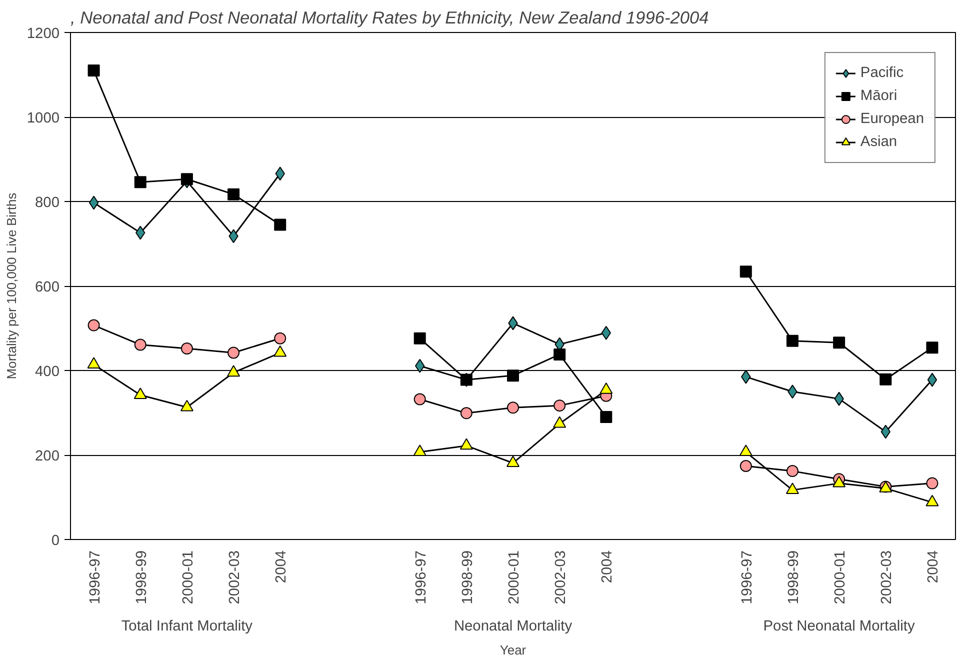  I want to click on text: Total Infant Mortality, so click(187, 626).